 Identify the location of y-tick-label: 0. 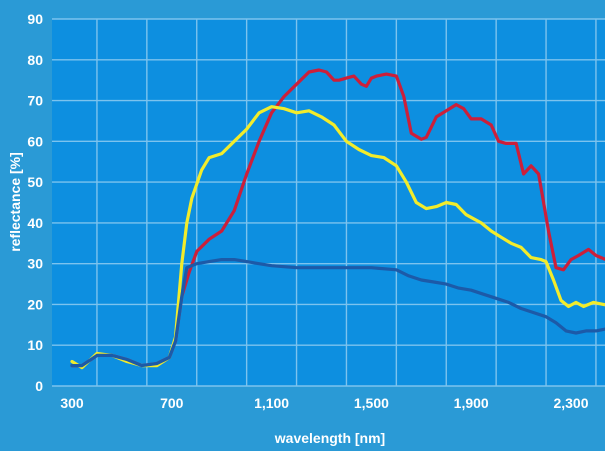
(39, 386).